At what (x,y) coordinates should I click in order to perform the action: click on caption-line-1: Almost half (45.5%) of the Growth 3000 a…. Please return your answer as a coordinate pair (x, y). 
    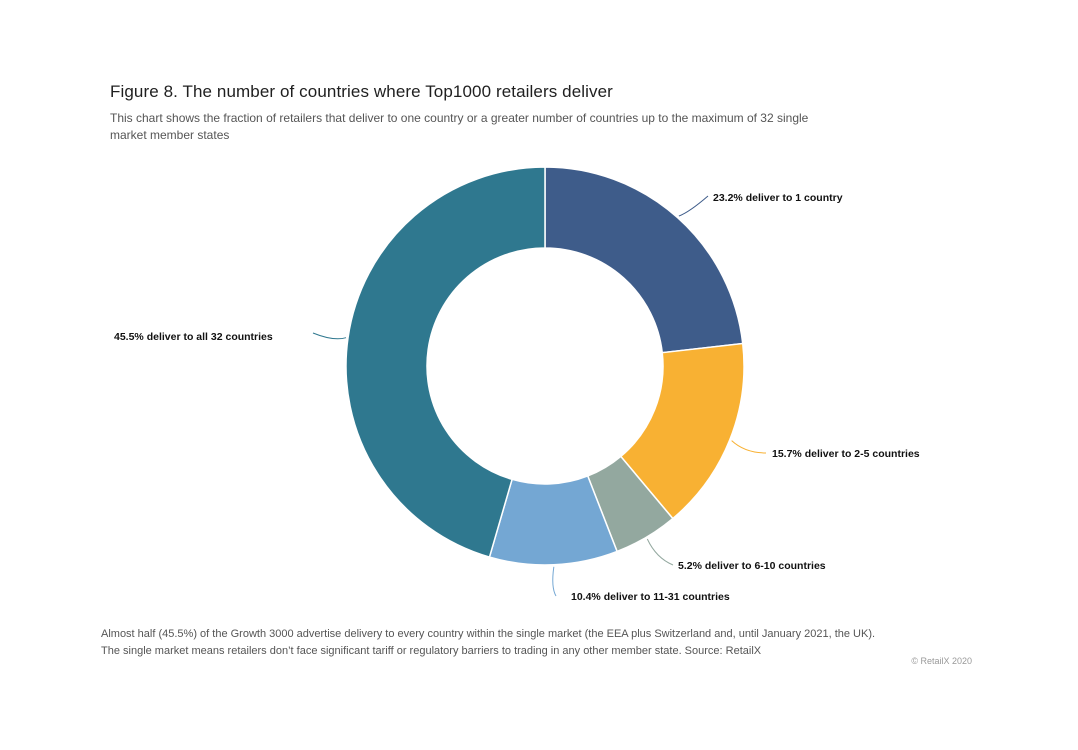
    Looking at the image, I should click on (488, 634).